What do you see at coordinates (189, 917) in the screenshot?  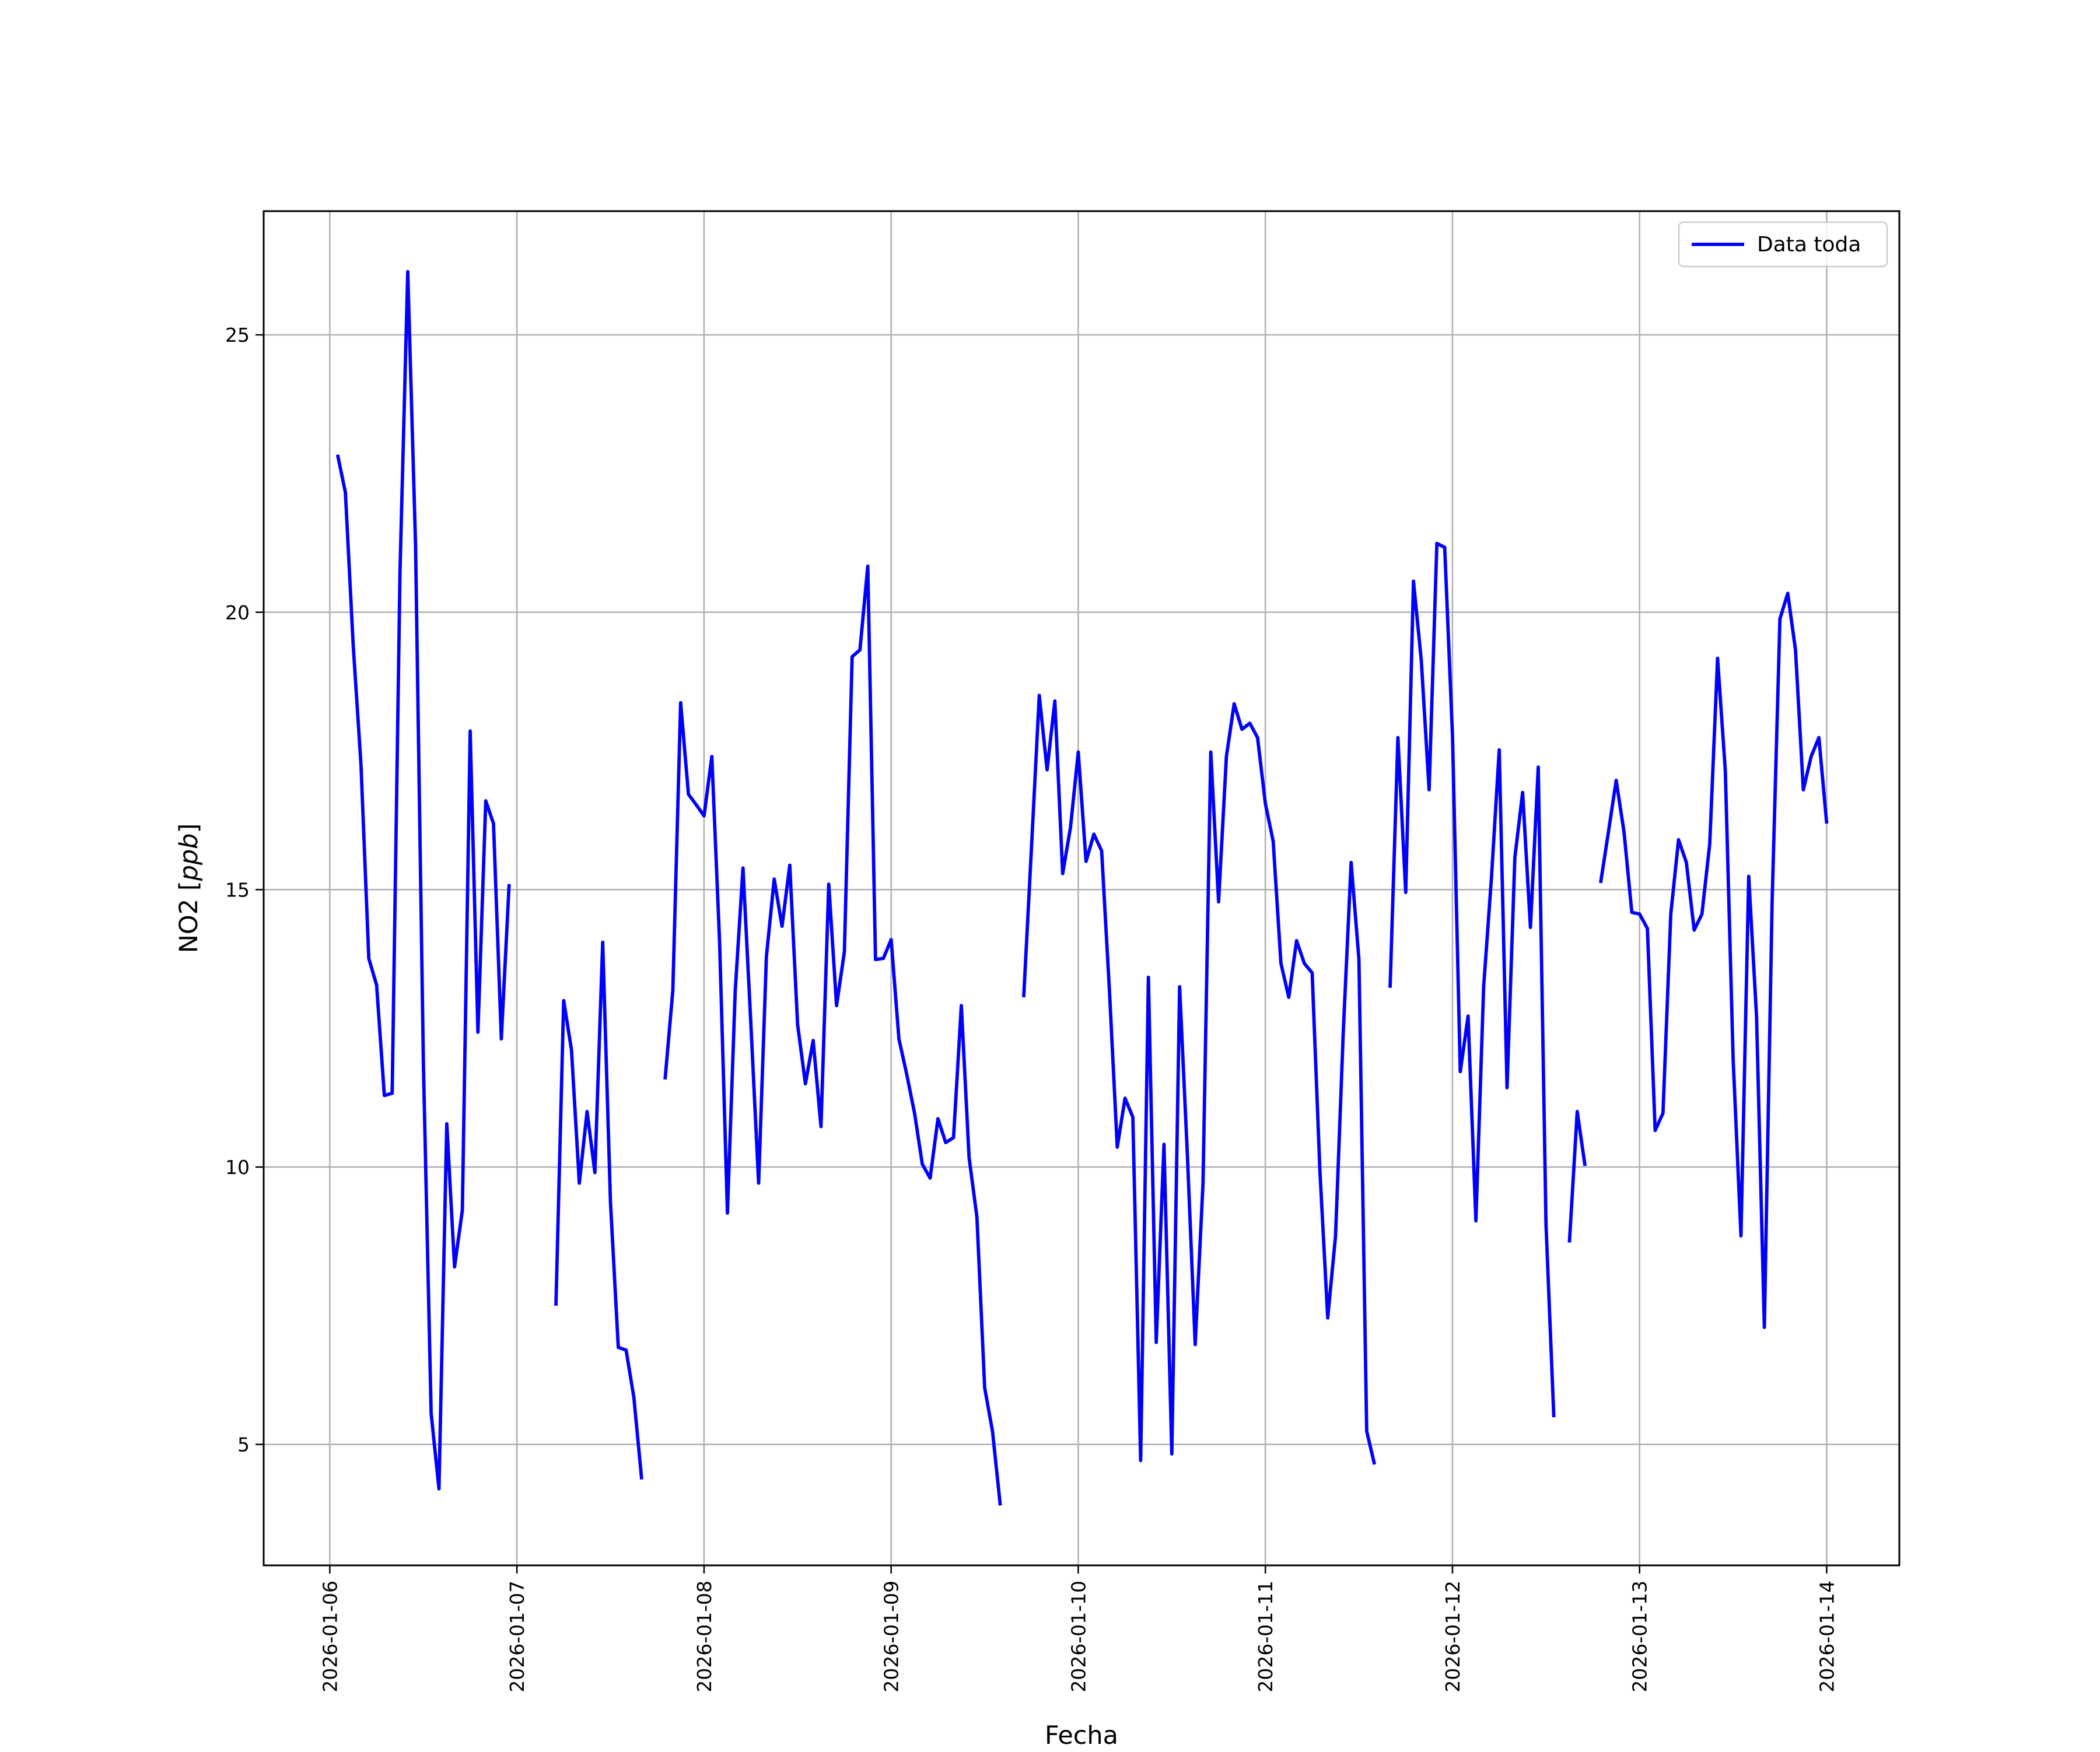 I see `y-axis-label-prefix: NO2 [` at bounding box center [189, 917].